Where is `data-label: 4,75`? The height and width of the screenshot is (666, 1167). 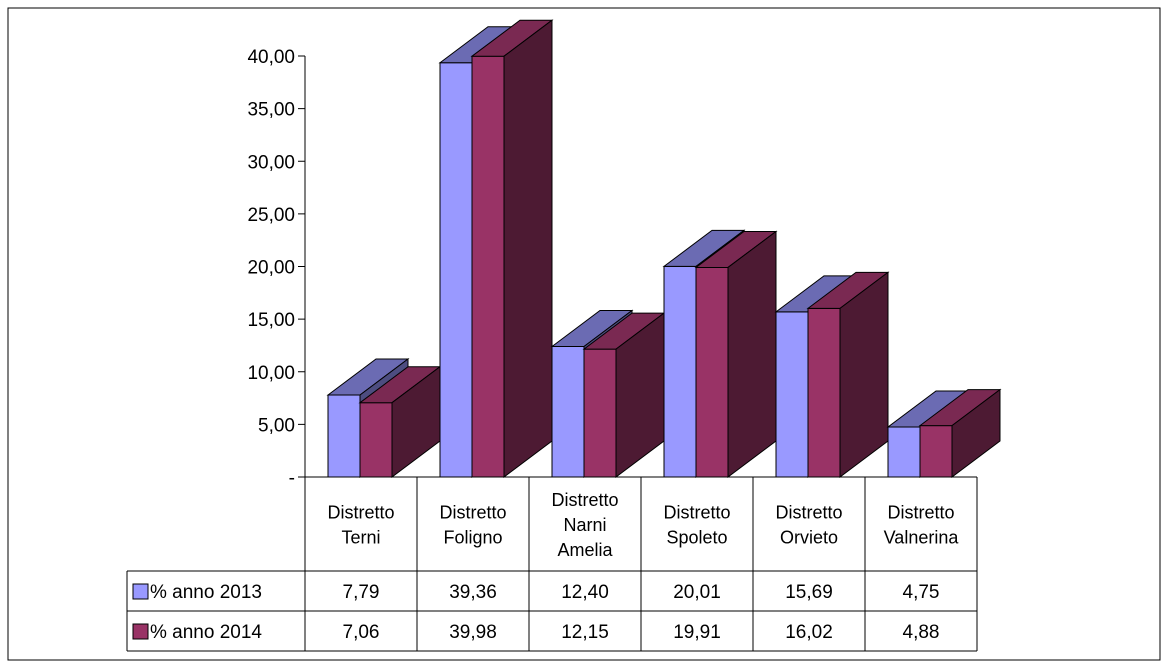
data-label: 4,75 is located at coordinates (921, 592).